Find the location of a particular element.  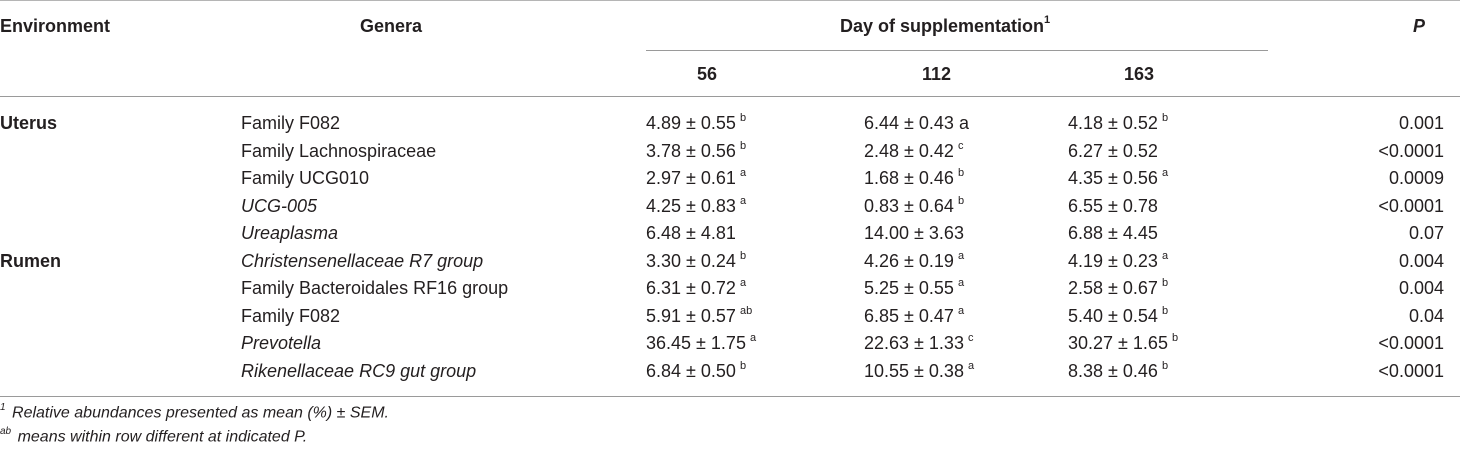

header-environment: Environment is located at coordinates (55, 26).